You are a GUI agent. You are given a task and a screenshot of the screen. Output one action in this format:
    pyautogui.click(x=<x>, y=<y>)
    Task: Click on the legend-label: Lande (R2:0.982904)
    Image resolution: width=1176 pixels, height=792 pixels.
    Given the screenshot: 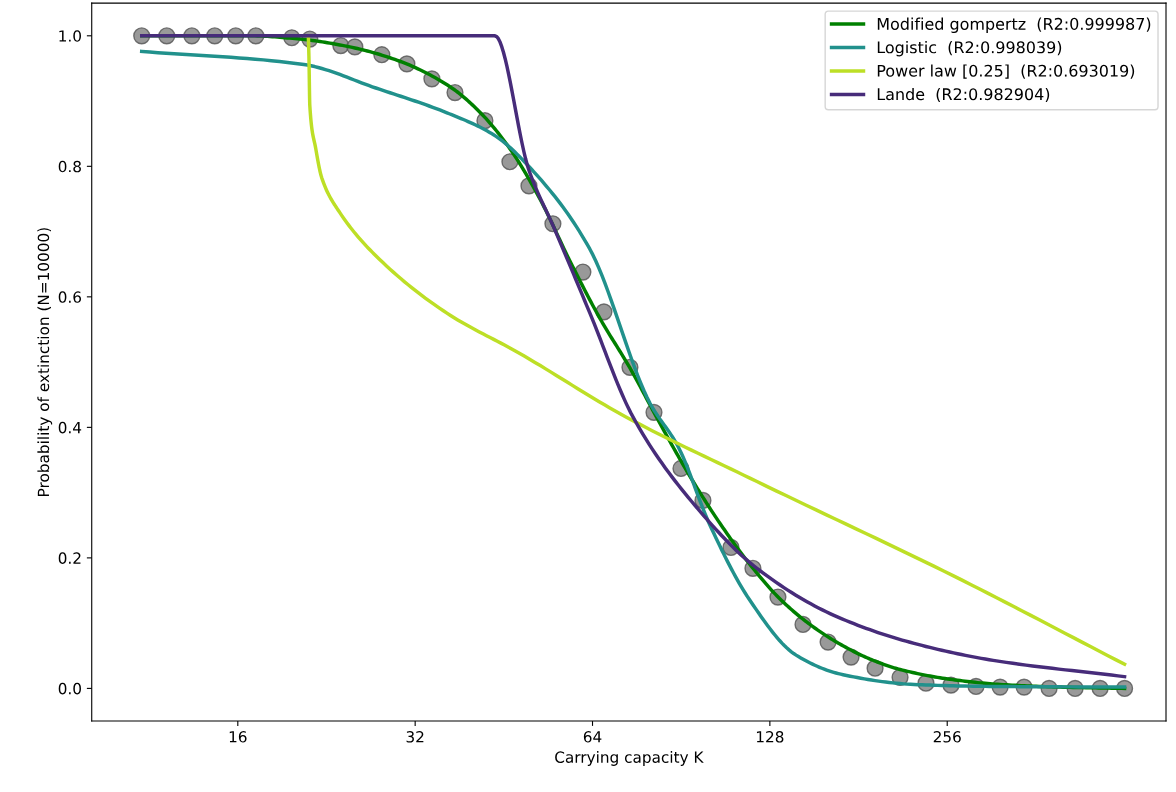 What is the action you would take?
    pyautogui.click(x=963, y=95)
    